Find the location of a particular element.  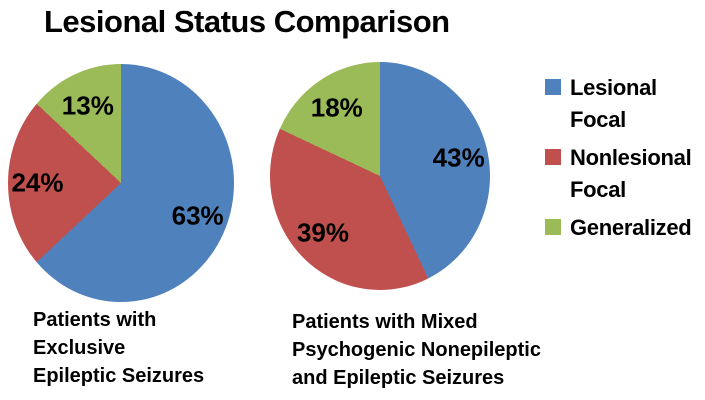

legend-swatch-blue-icon is located at coordinates (553, 87).